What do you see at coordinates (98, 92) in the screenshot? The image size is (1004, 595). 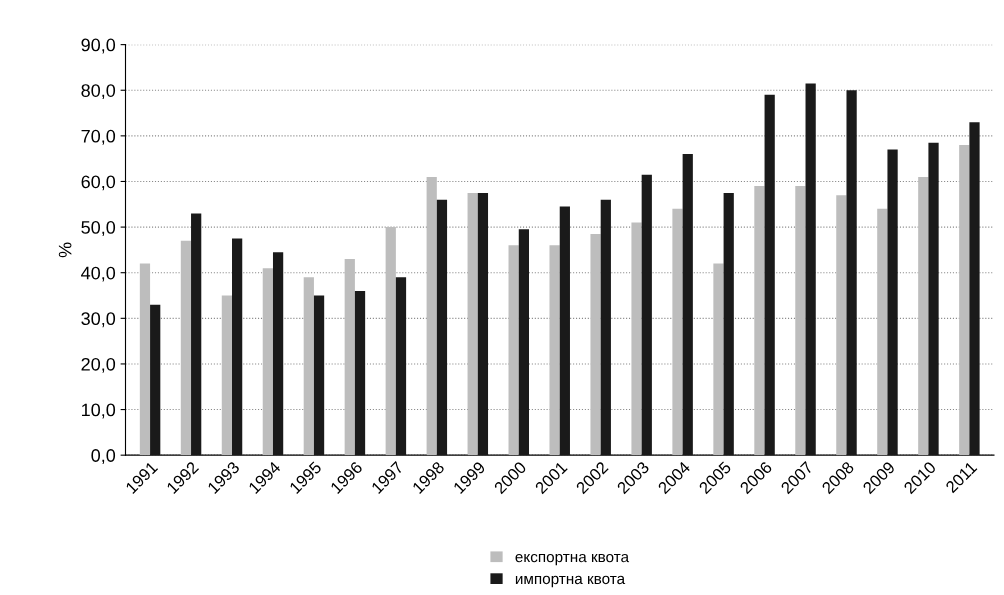 I see `y-tick-label: 80,0` at bounding box center [98, 92].